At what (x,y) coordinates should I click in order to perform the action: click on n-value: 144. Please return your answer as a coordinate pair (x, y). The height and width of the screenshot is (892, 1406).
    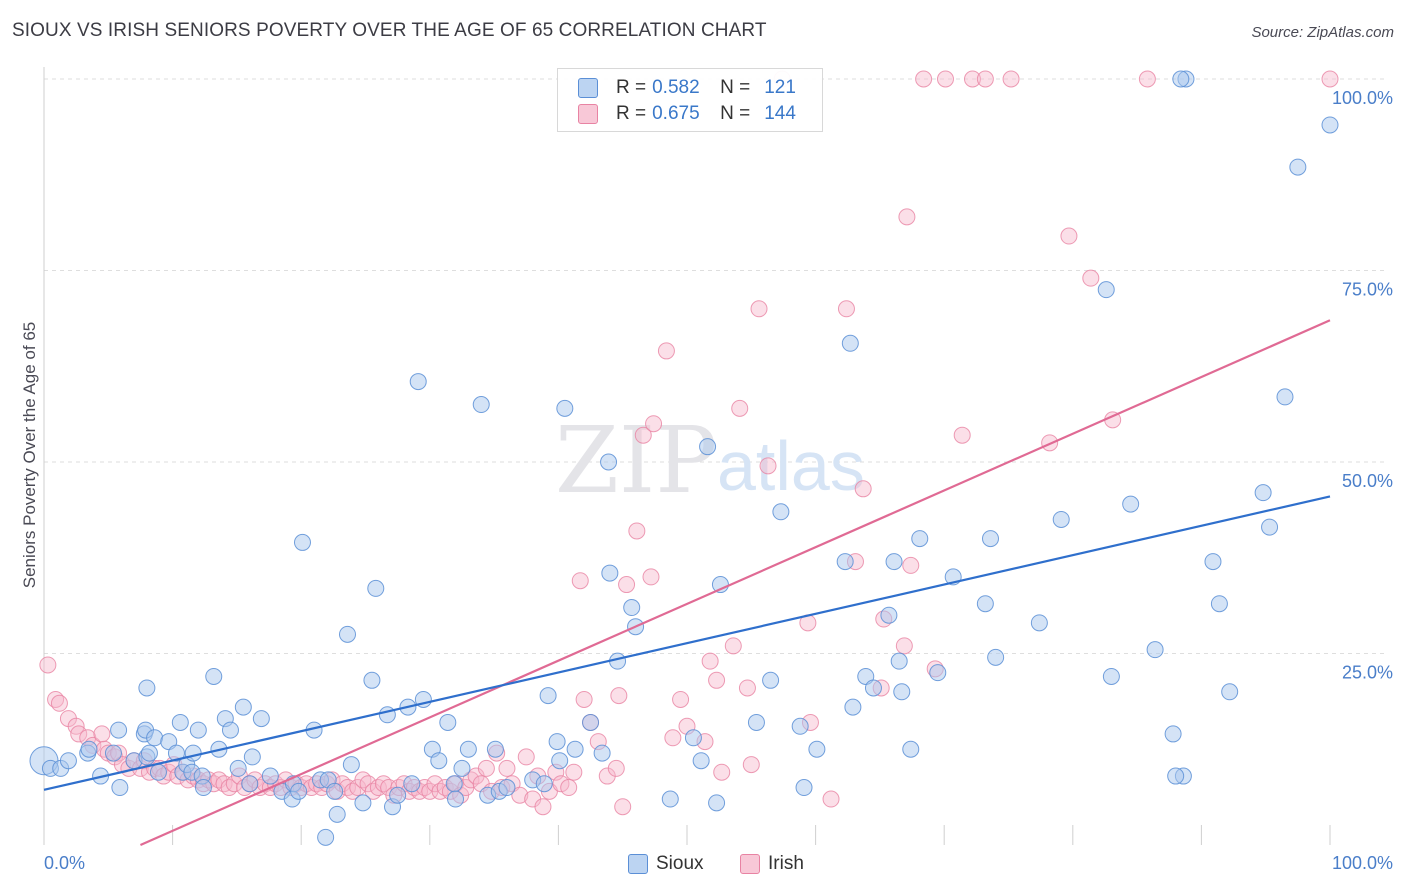
    Looking at the image, I should click on (780, 113).